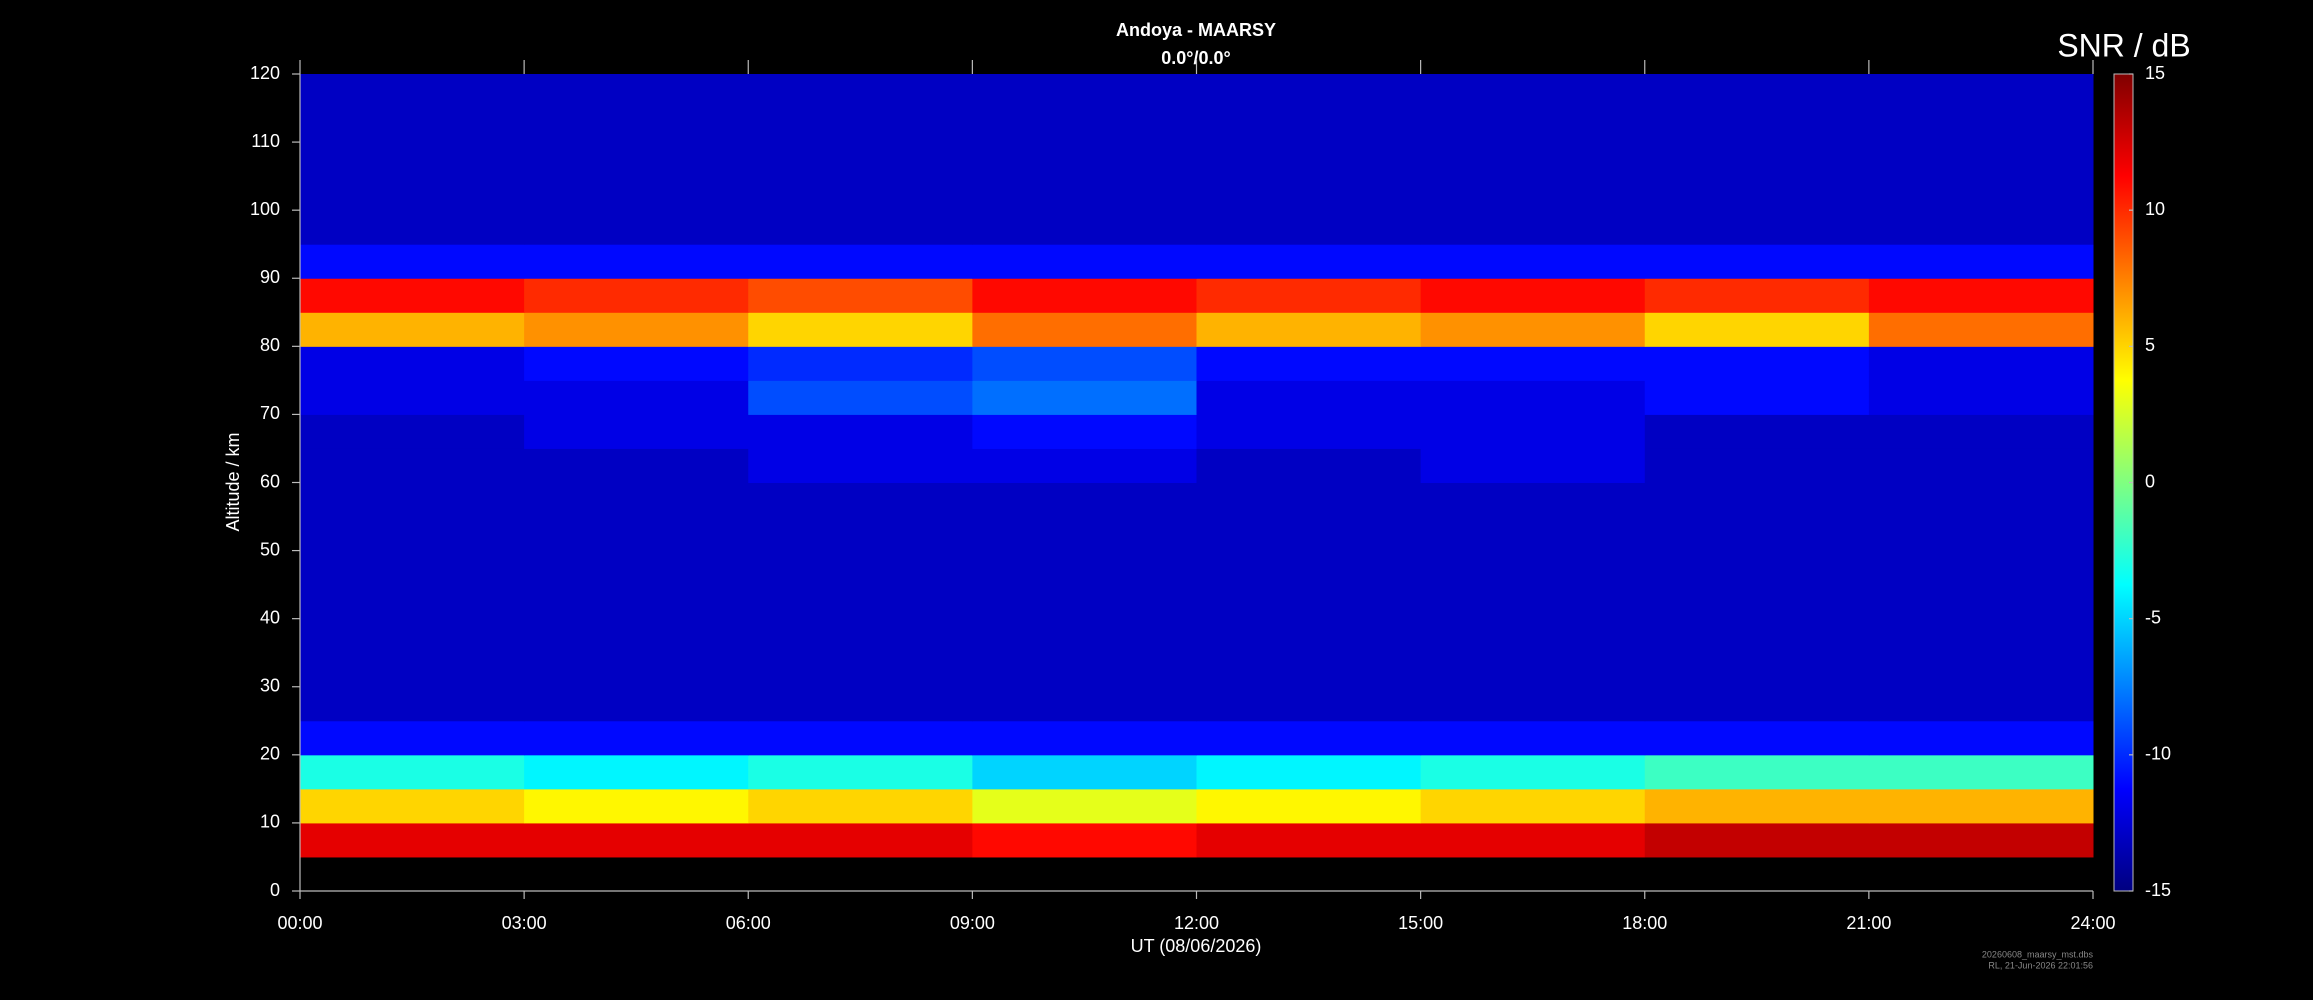 The width and height of the screenshot is (2313, 1000). Describe the element at coordinates (2155, 73) in the screenshot. I see `colorbar-tick-label: 15` at that location.